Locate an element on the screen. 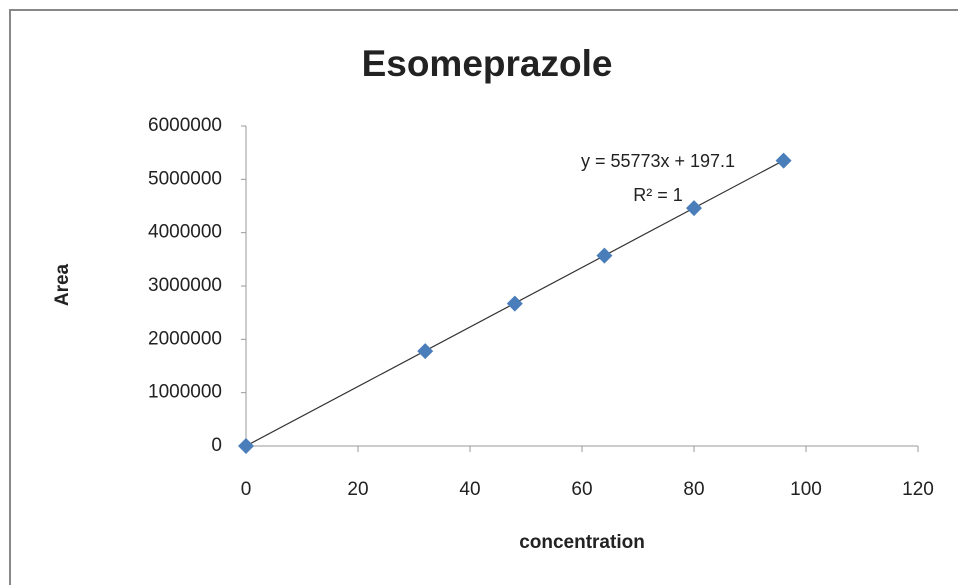 The height and width of the screenshot is (585, 958). x-tick-label: 120 is located at coordinates (918, 489).